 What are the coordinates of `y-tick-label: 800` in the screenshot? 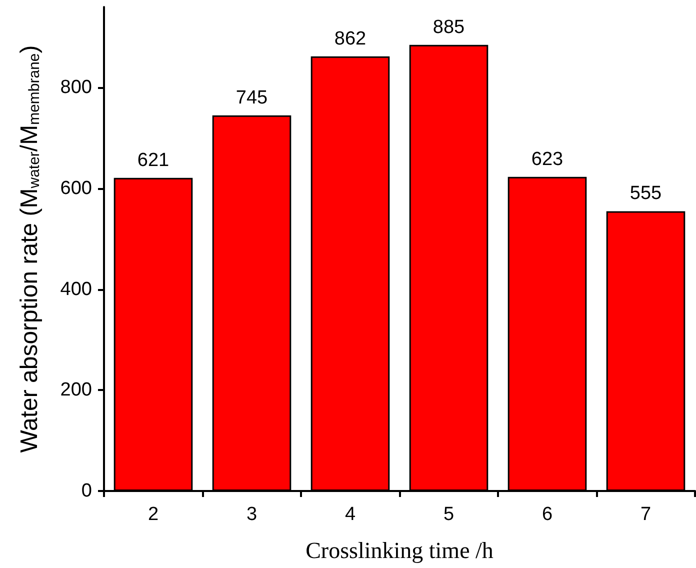 It's located at (76, 87).